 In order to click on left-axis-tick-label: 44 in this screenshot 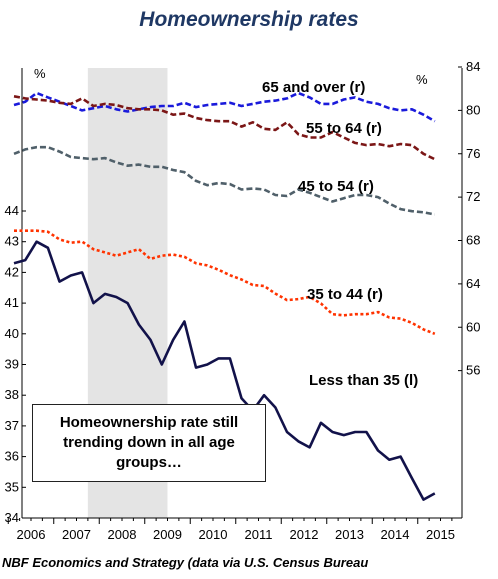, I will do `click(12, 210)`.